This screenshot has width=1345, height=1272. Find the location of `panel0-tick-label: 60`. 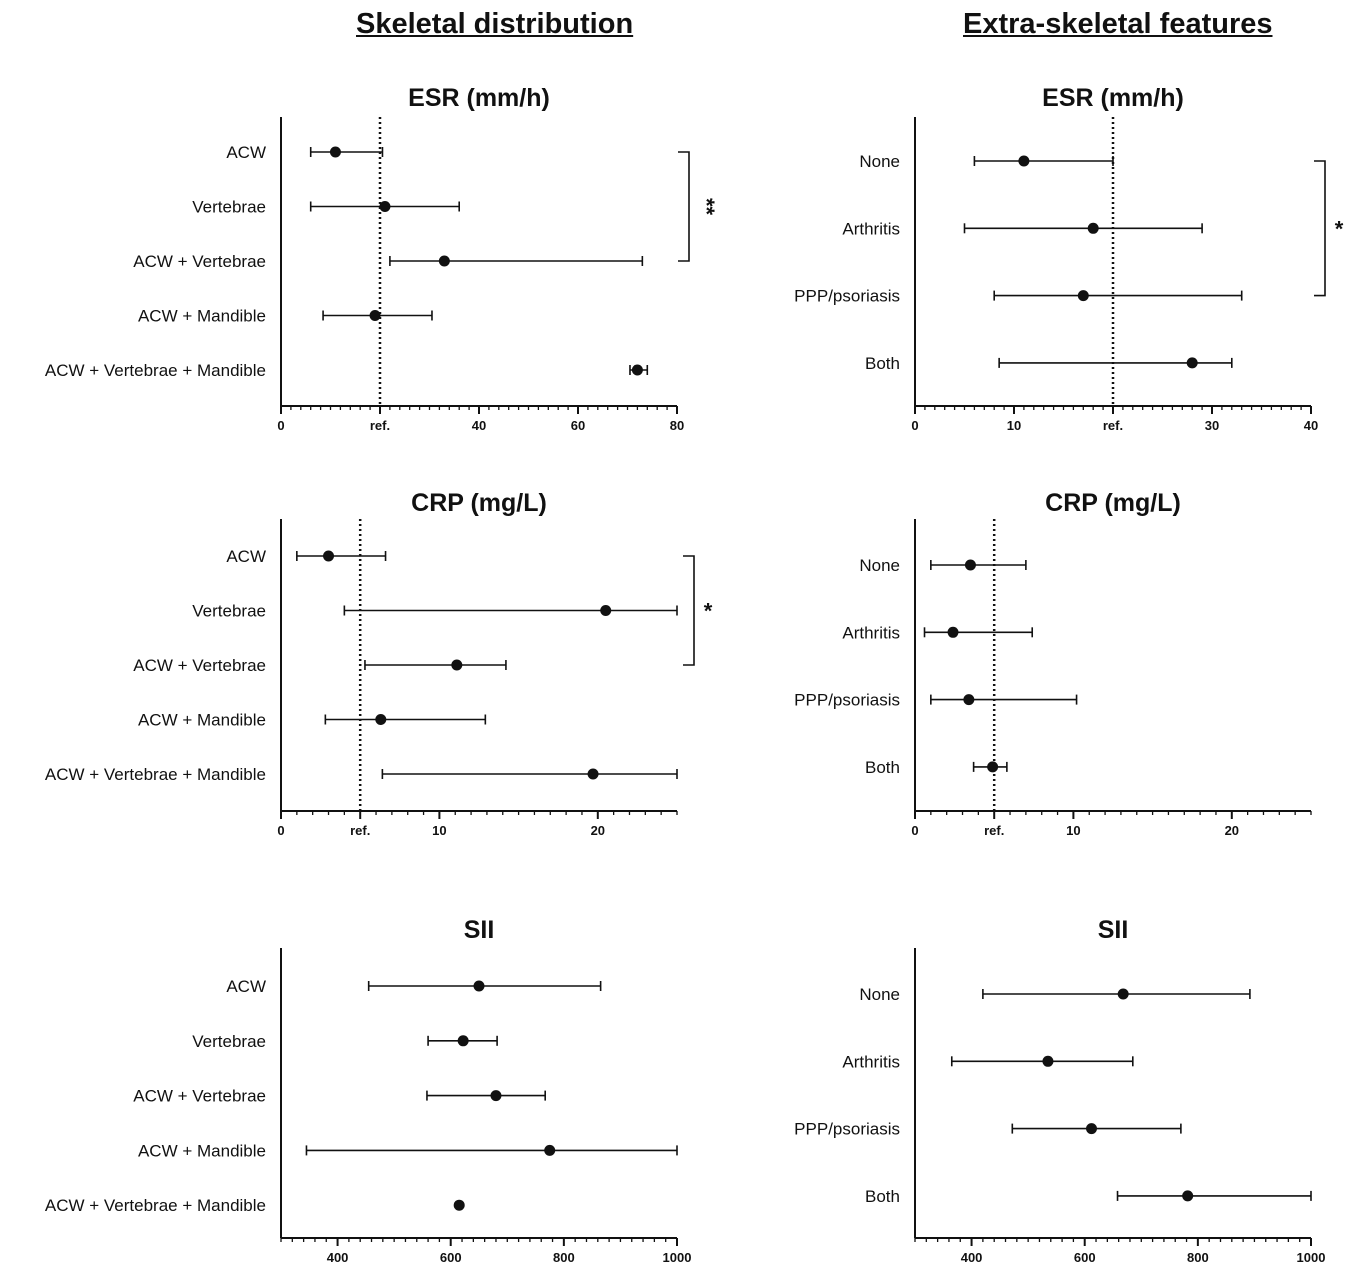

panel0-tick-label: 60 is located at coordinates (578, 425).